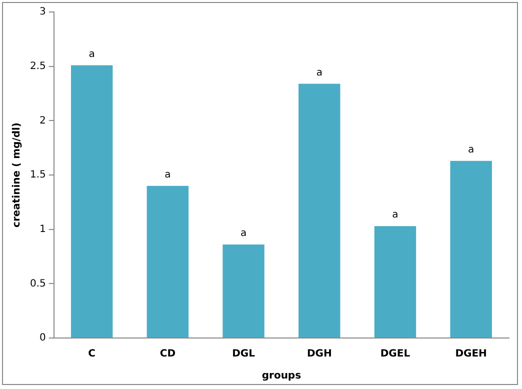 Image resolution: width=522 pixels, height=389 pixels. Describe the element at coordinates (38, 175) in the screenshot. I see `y-tick-label: 1.5` at that location.